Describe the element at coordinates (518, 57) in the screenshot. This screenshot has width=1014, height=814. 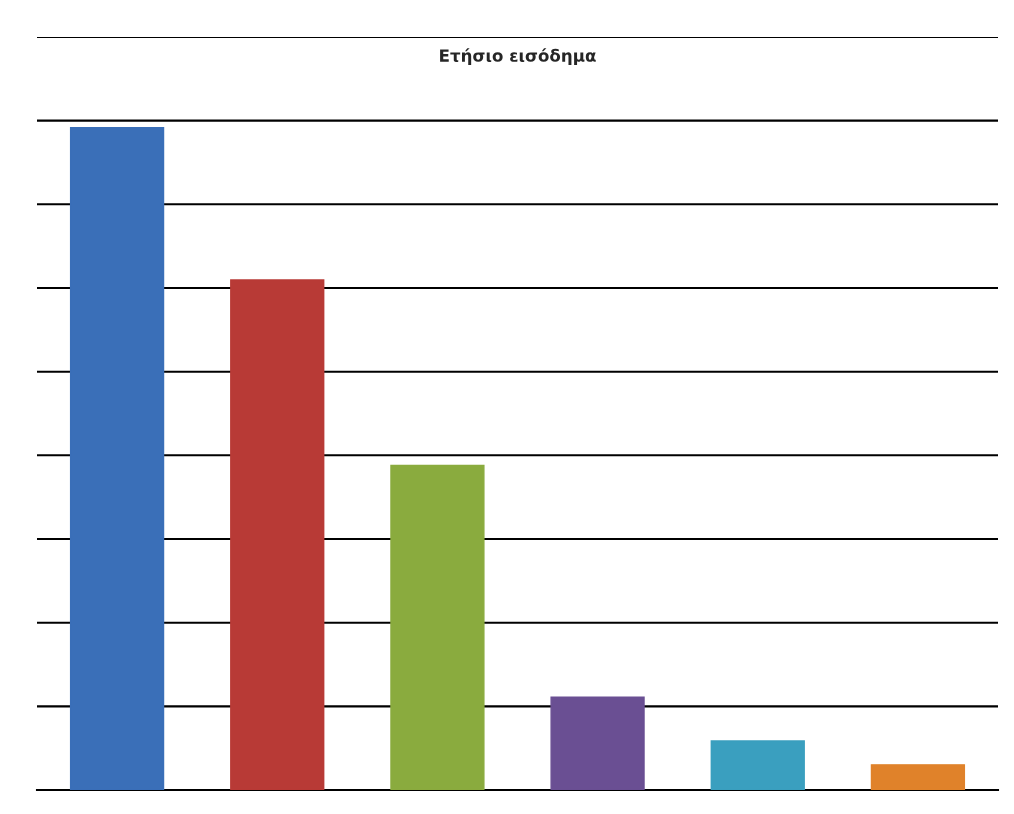
I see `chart-title: Ετήσιο εισόδημα` at that location.